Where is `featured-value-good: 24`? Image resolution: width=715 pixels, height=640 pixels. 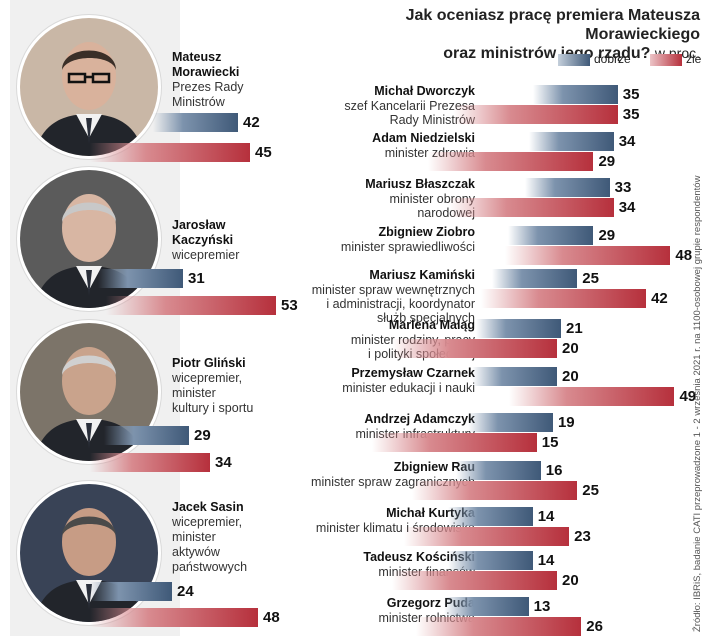 featured-value-good: 24 is located at coordinates (185, 591).